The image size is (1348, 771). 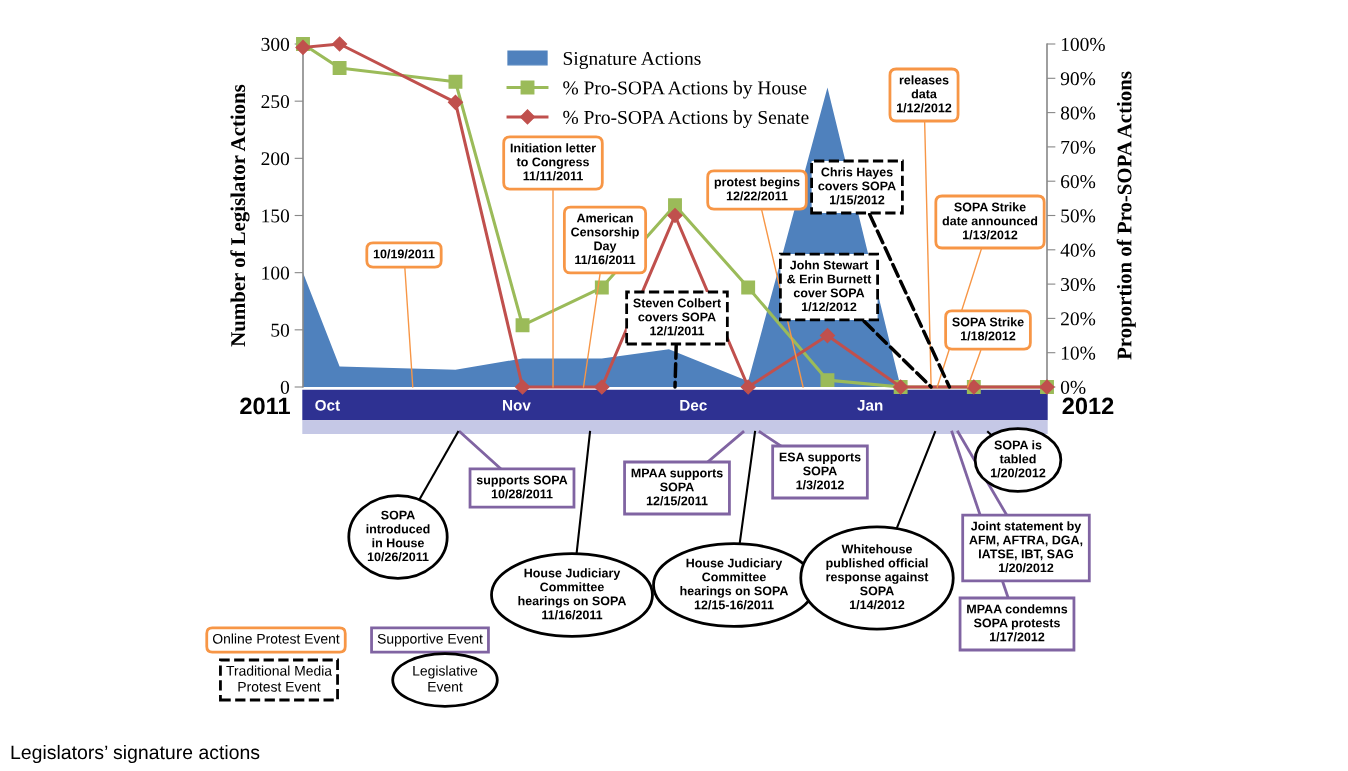 I want to click on annotation: 10/19/2011, so click(x=404, y=254).